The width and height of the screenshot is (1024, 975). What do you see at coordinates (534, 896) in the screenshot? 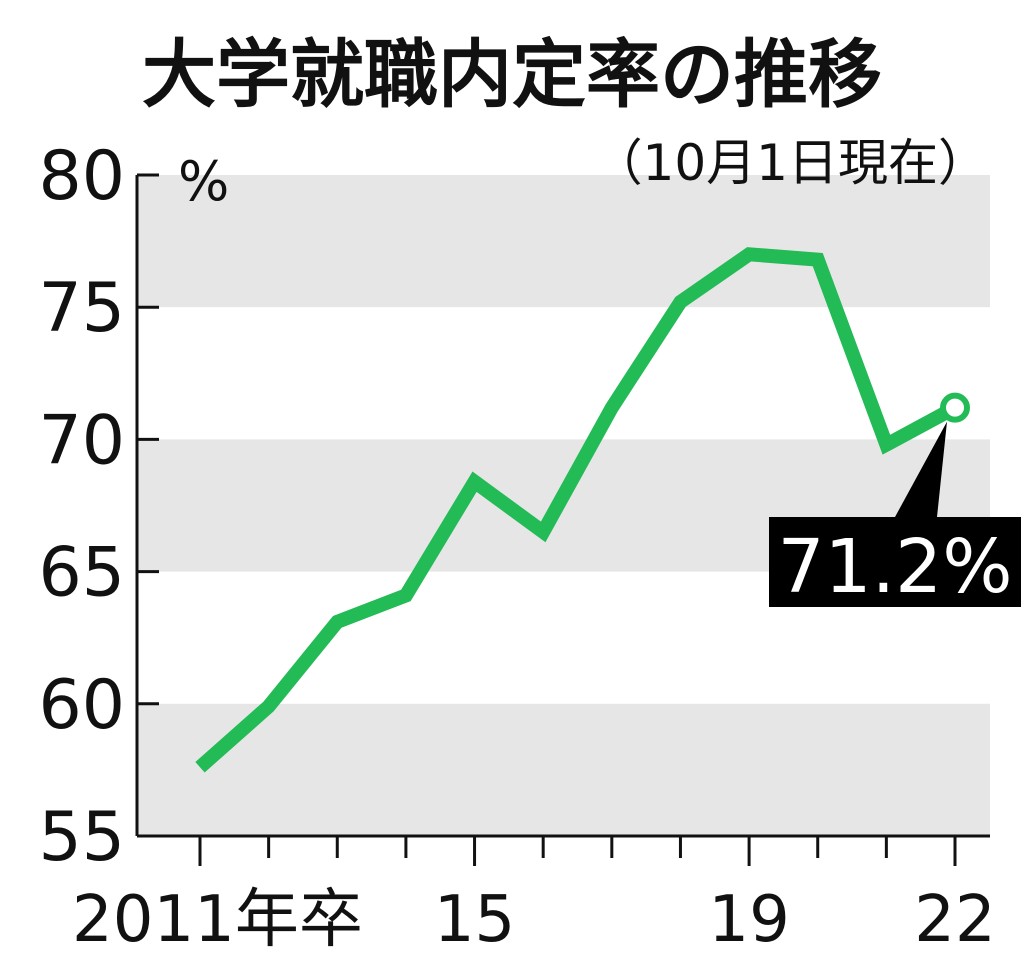
I see `x-tick-labels: 2011年卒 15 19 22` at bounding box center [534, 896].